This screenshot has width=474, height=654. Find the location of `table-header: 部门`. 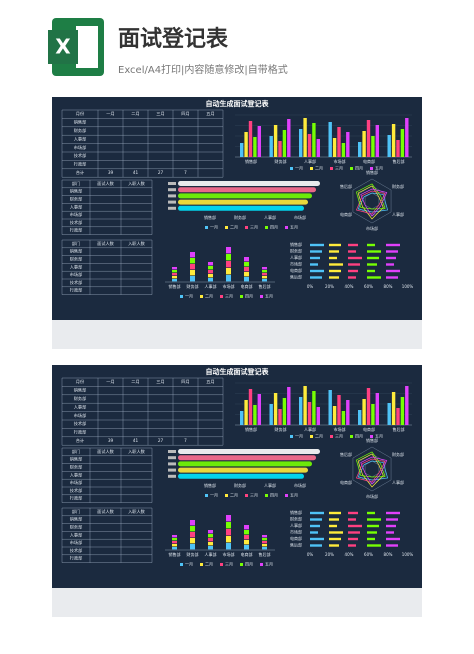

table-header: 部门 is located at coordinates (76, 511).